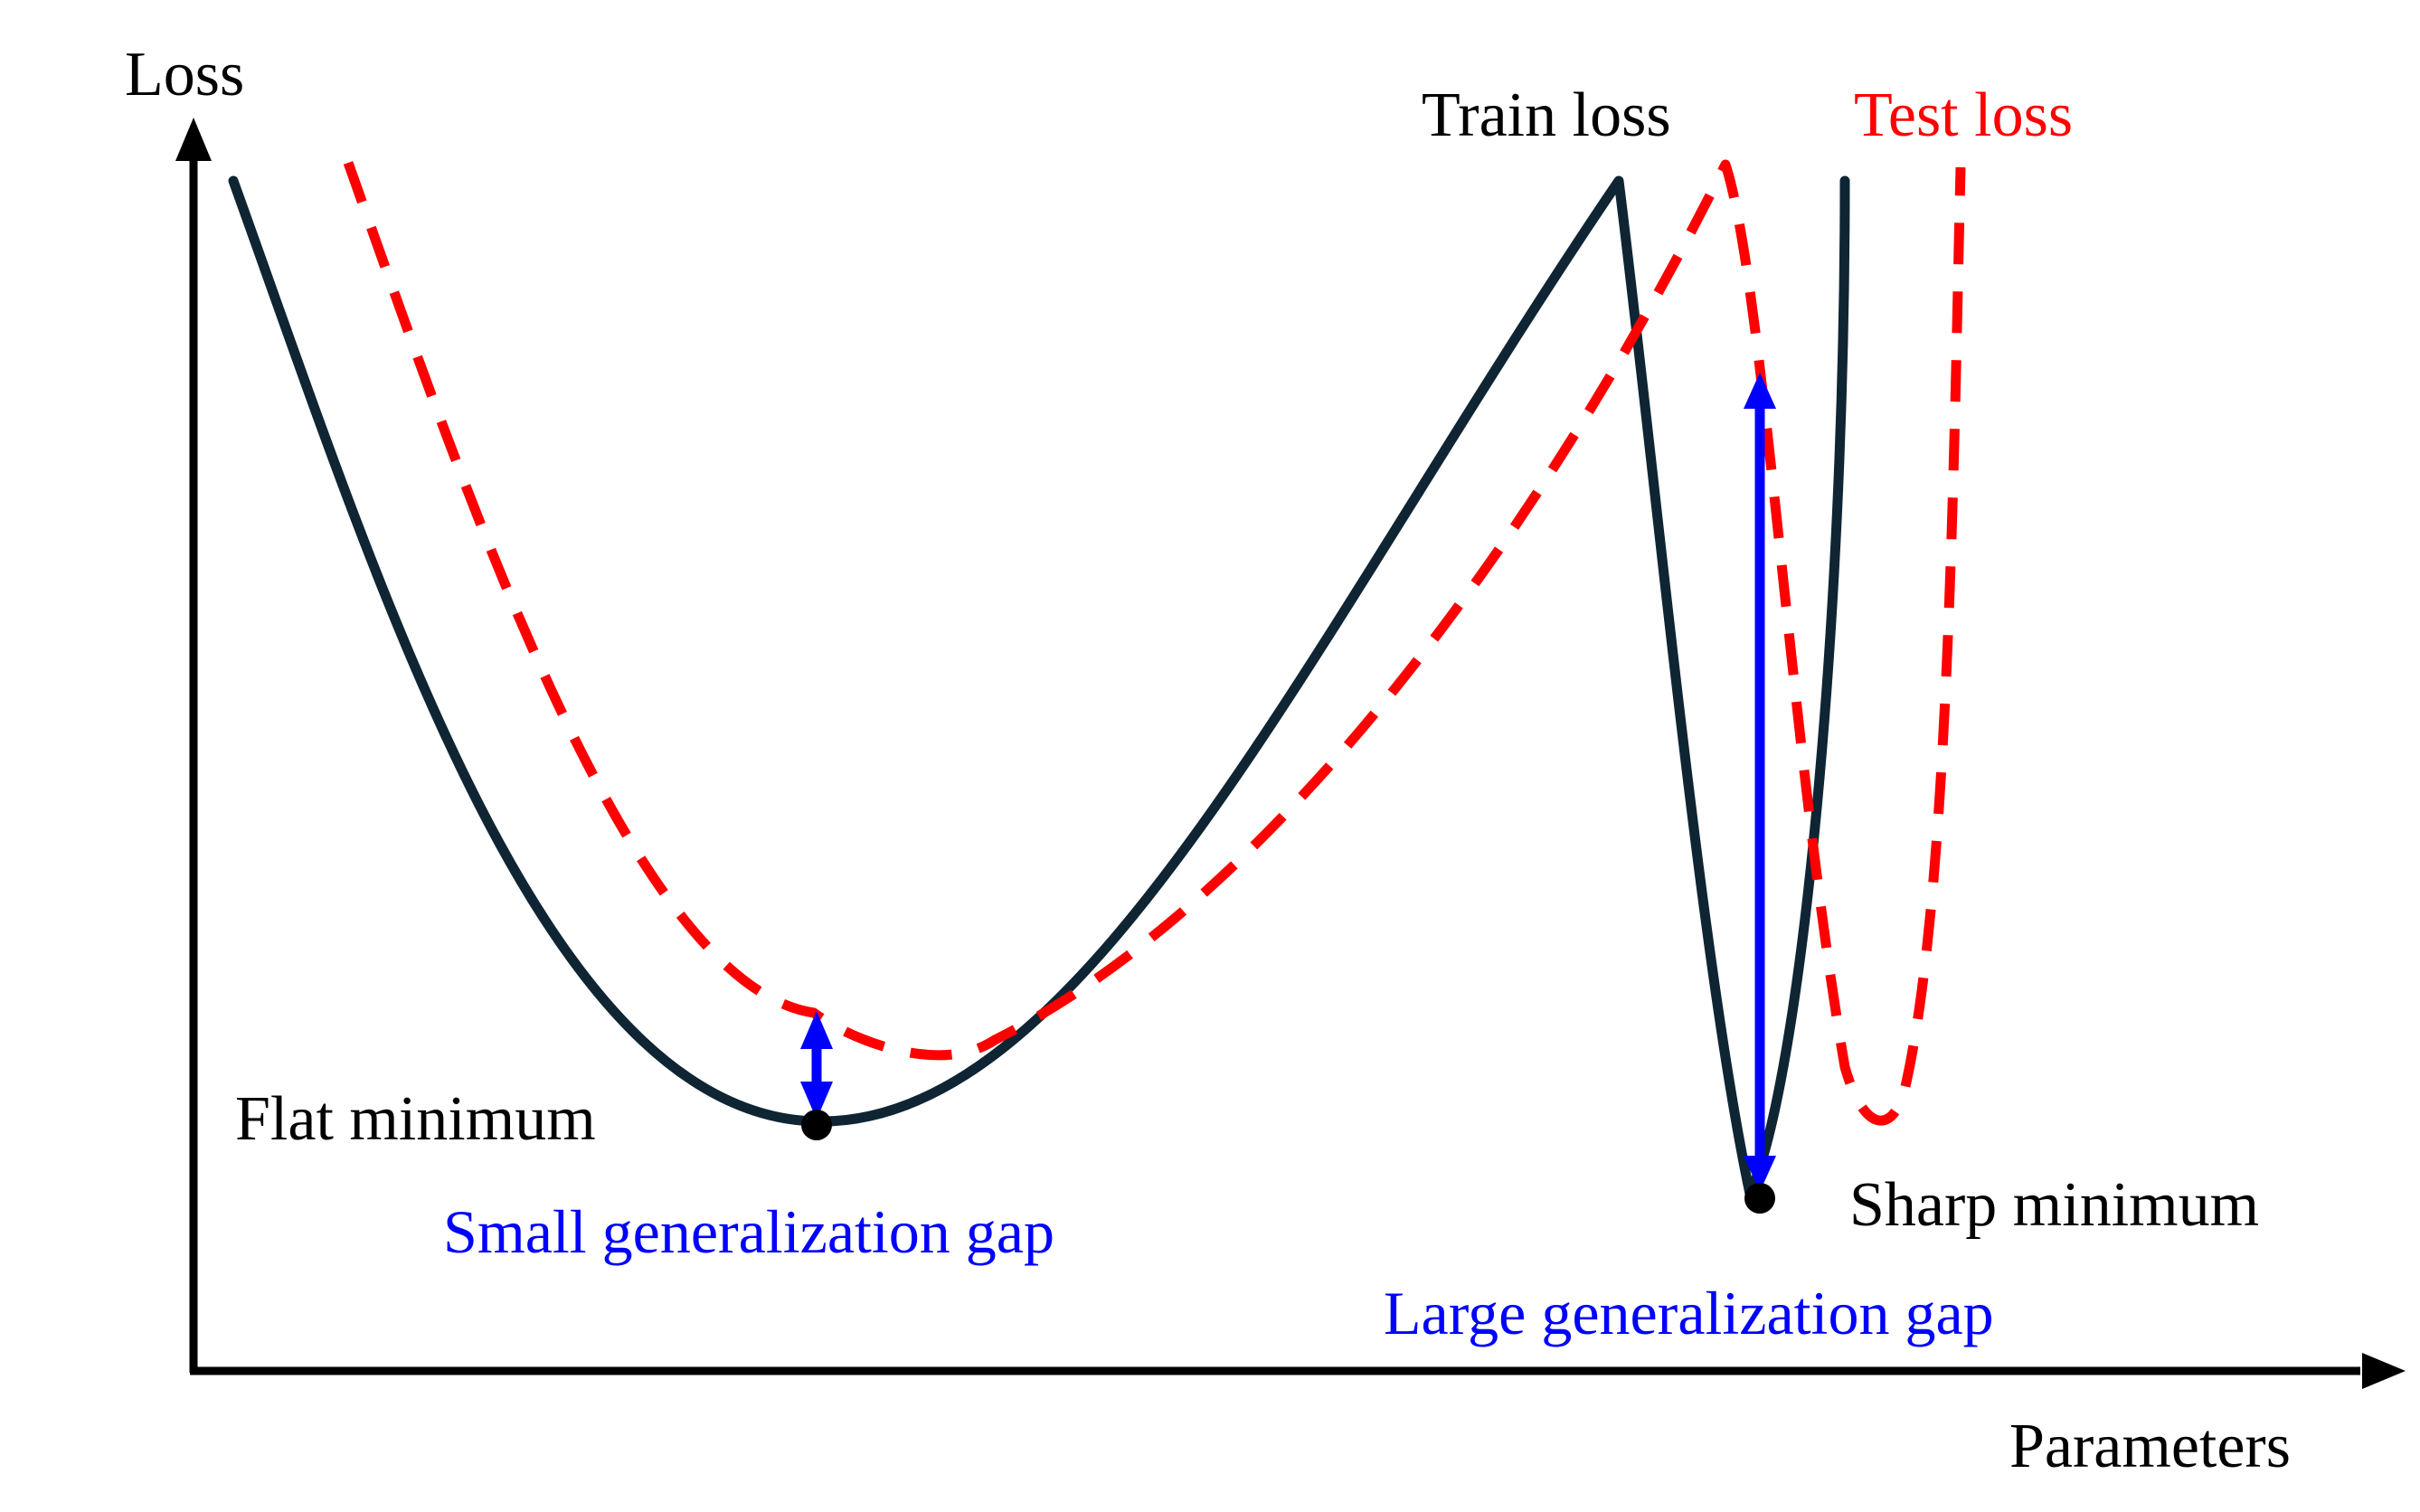 The height and width of the screenshot is (1512, 2420). Describe the element at coordinates (184, 74) in the screenshot. I see `y-axis-label: Loss` at that location.